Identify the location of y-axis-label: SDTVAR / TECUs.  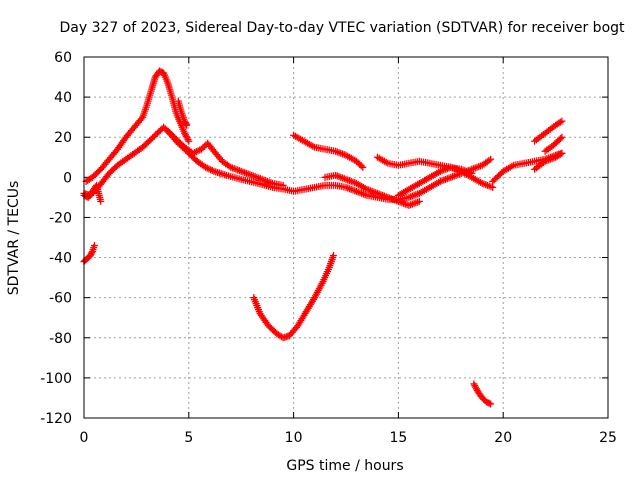
(14, 238).